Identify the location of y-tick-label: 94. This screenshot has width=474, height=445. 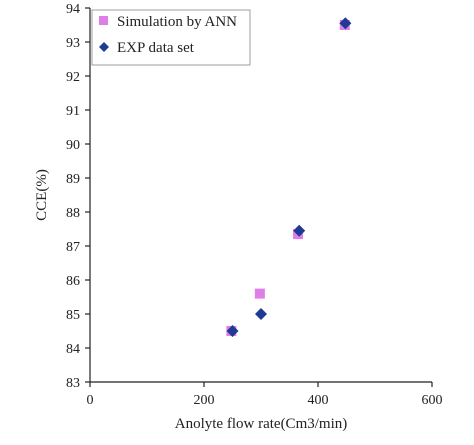
(73, 9).